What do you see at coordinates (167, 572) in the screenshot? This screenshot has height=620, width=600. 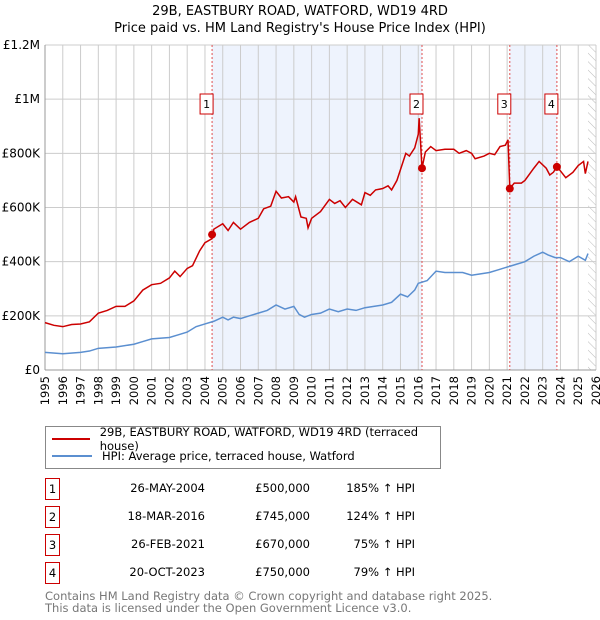 I see `transaction-date: 20-OCT-2023` at bounding box center [167, 572].